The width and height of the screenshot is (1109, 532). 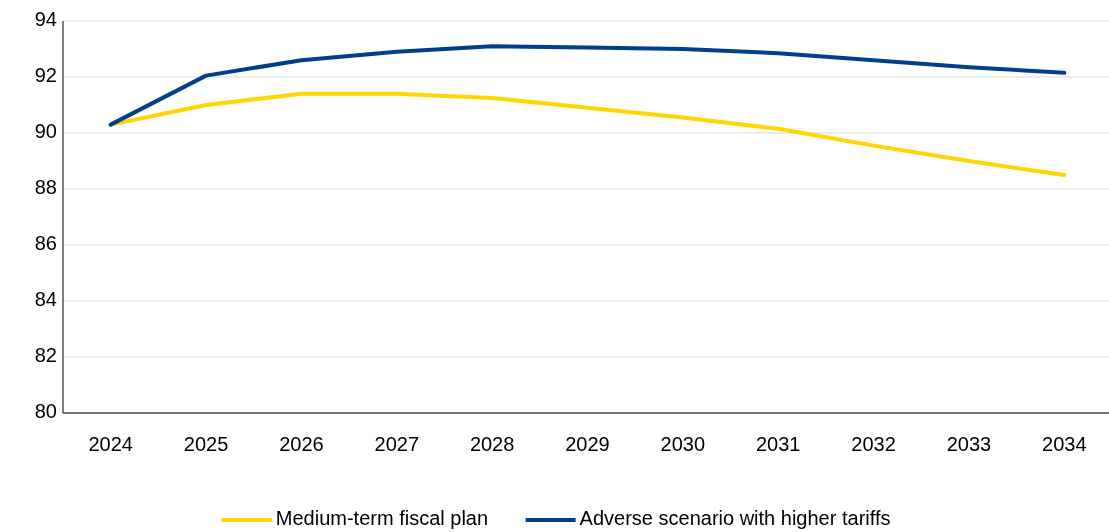 I want to click on x-tick-label: 2028, so click(x=492, y=444).